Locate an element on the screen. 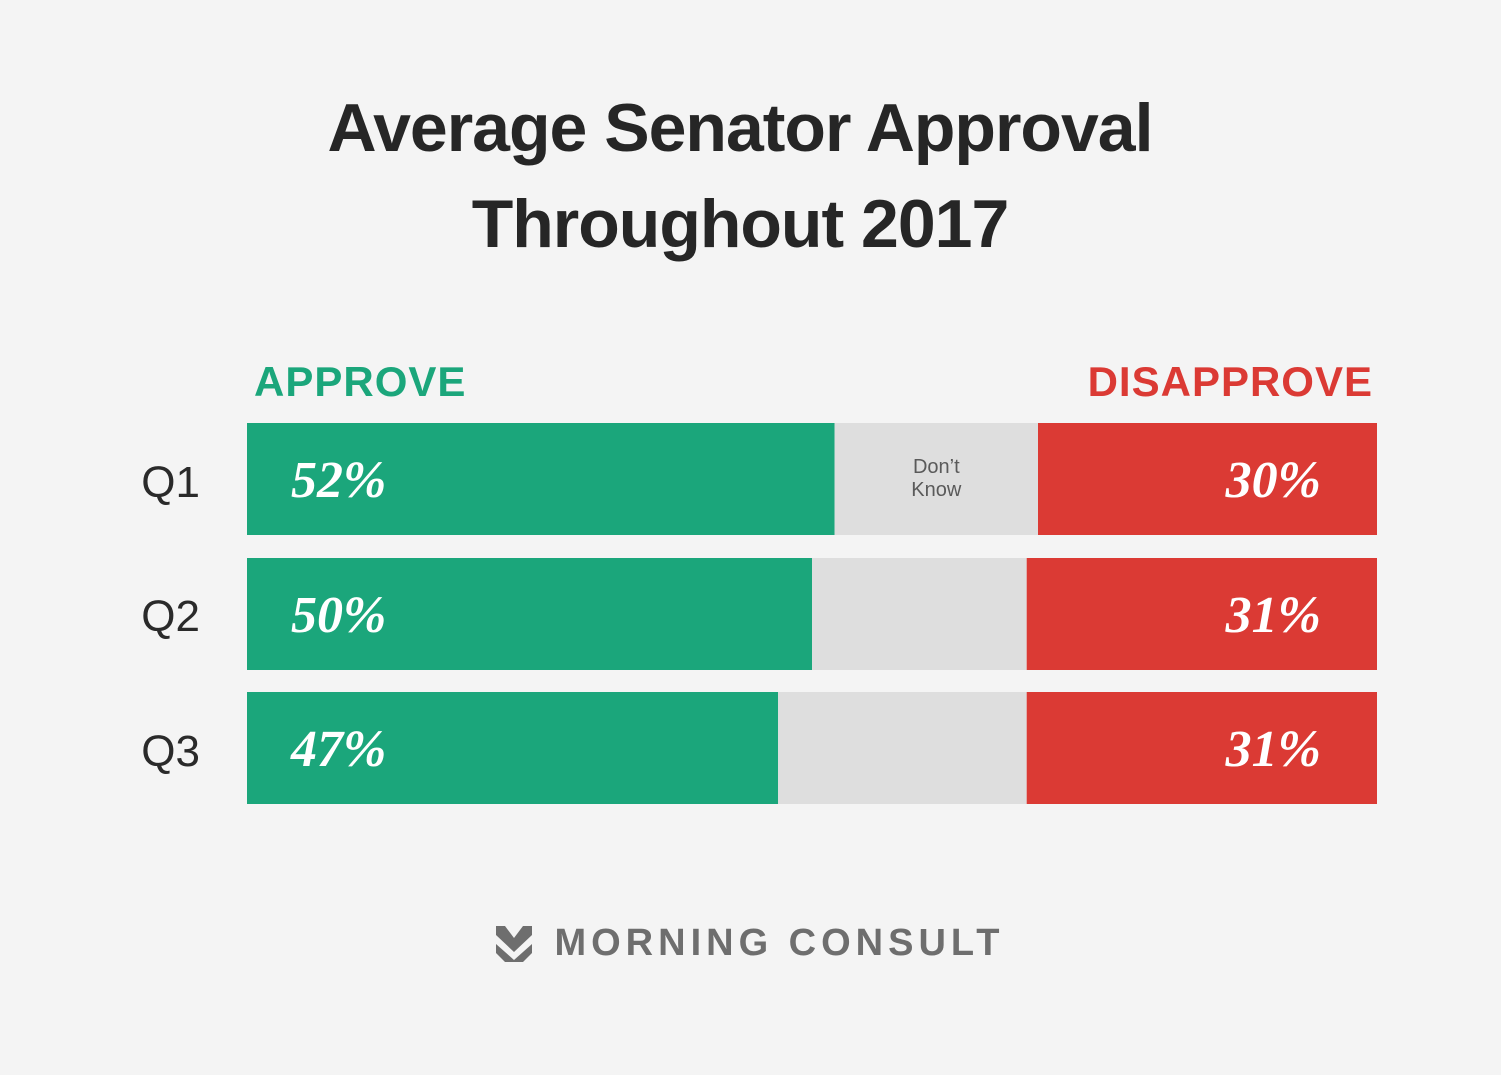 This screenshot has width=1501, height=1075. value-label-approve-q2: 50% is located at coordinates (338, 615).